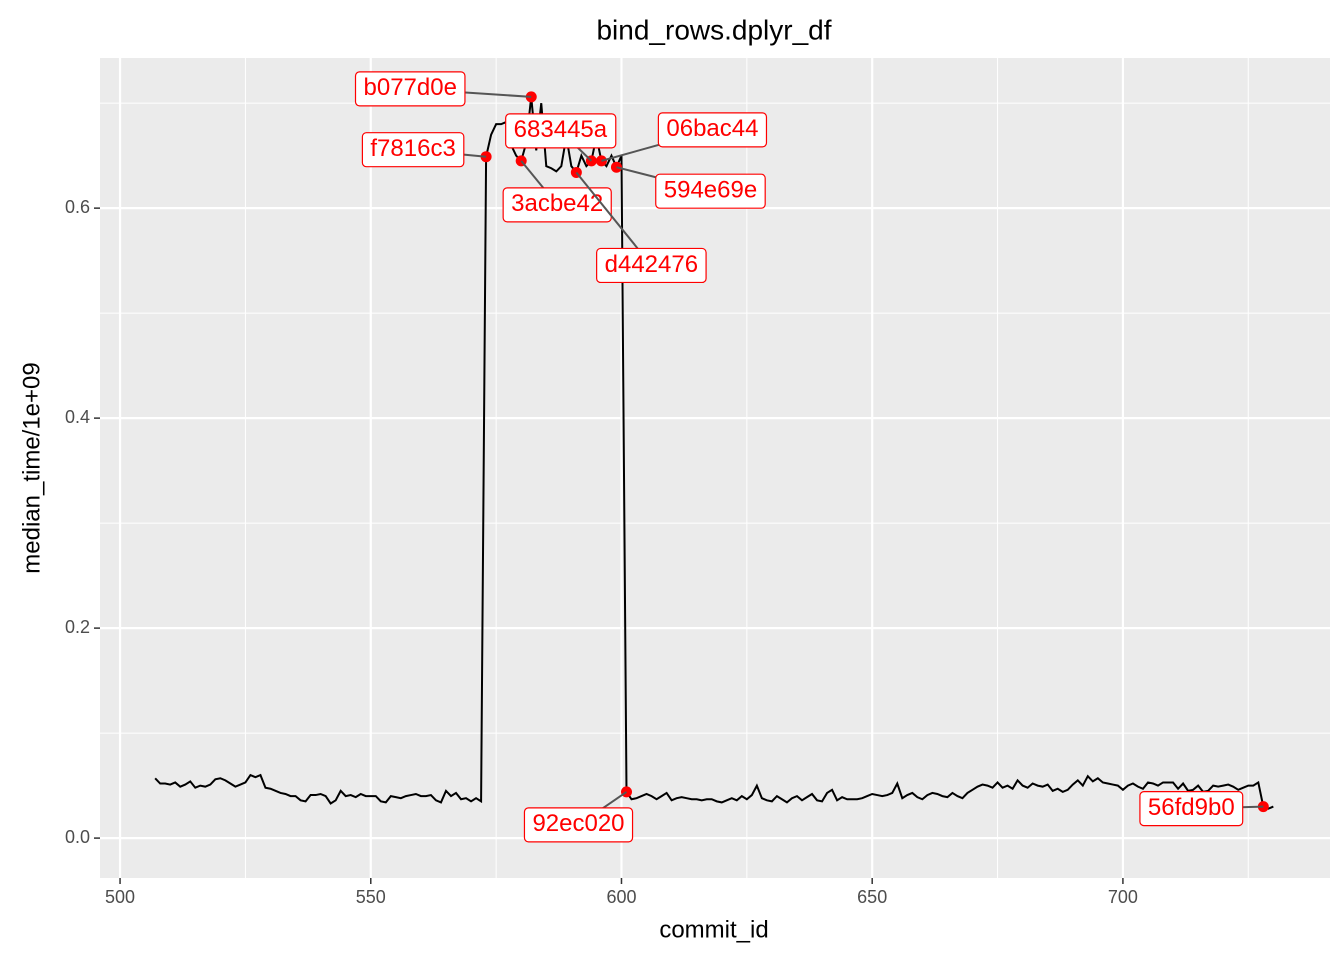 The height and width of the screenshot is (960, 1344). Describe the element at coordinates (713, 29) in the screenshot. I see `chart-title: bind_rows.dplyr_df` at that location.